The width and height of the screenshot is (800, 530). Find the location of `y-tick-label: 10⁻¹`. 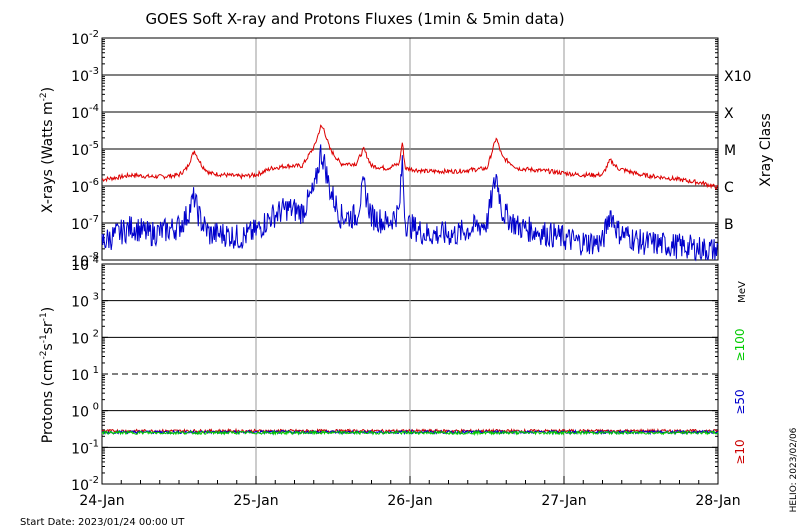

y-tick-label: 10⁻¹ is located at coordinates (85, 447).